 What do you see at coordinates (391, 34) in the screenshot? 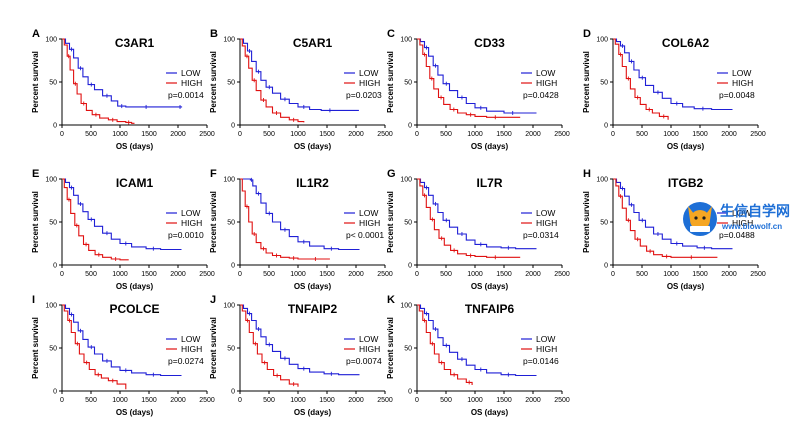
I see `panel-letter: C` at bounding box center [391, 34].